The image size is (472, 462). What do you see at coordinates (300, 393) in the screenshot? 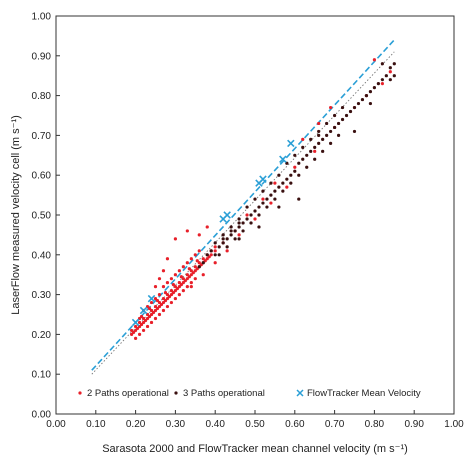
I see `legend-marker-x` at bounding box center [300, 393].